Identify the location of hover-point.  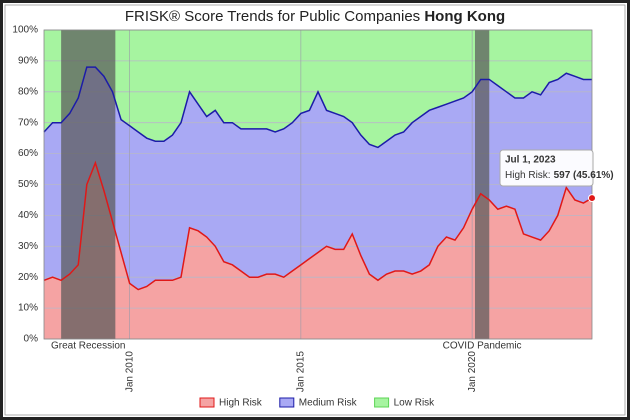
(592, 198).